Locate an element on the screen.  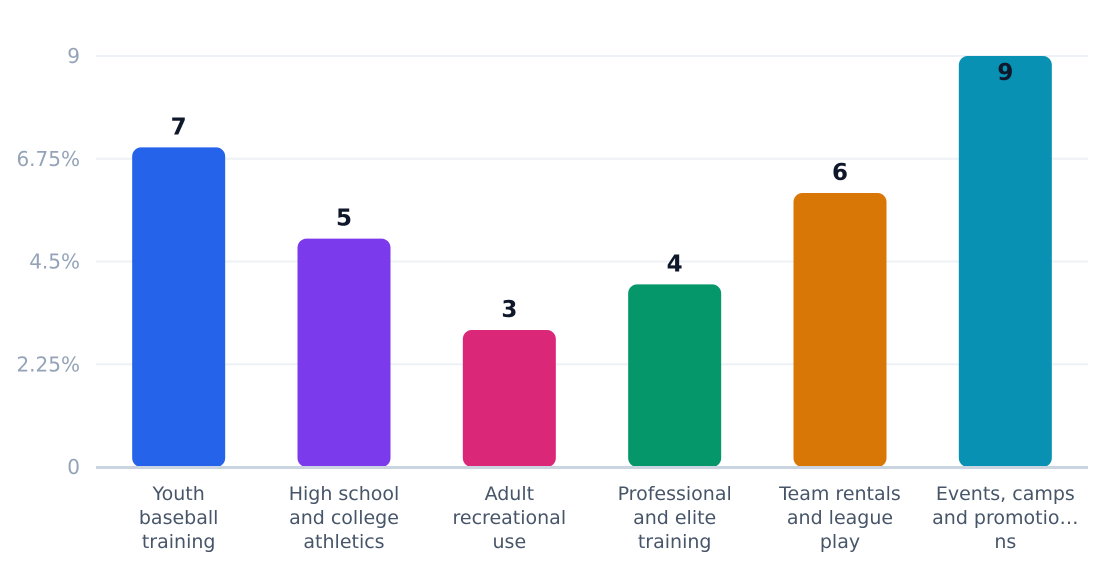
y-axis: 0 2.25% 4.5% 6.75% 9 is located at coordinates (48, 261).